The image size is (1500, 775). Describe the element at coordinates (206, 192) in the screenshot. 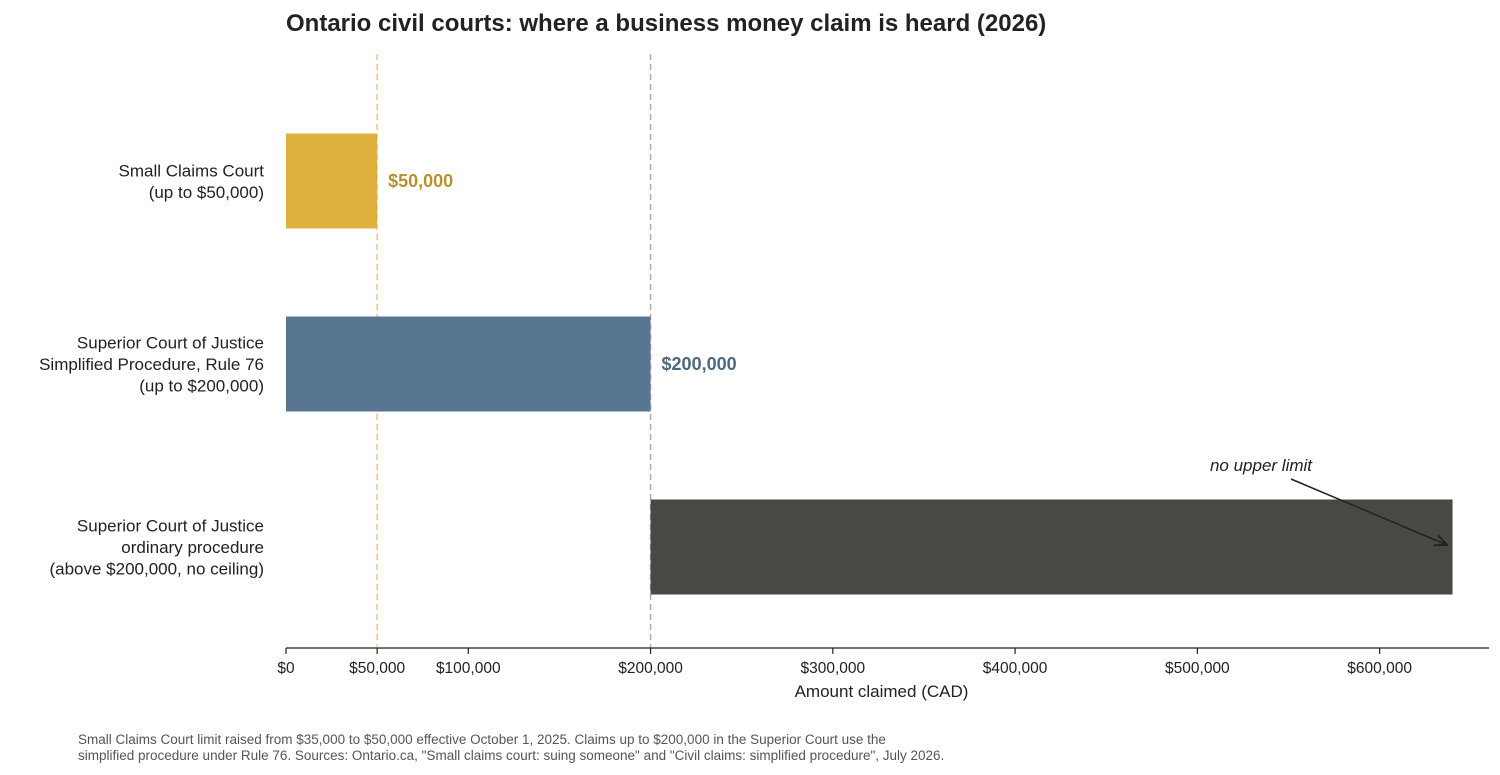

I see `category-label-1-line-2: (up to $50,000)` at that location.